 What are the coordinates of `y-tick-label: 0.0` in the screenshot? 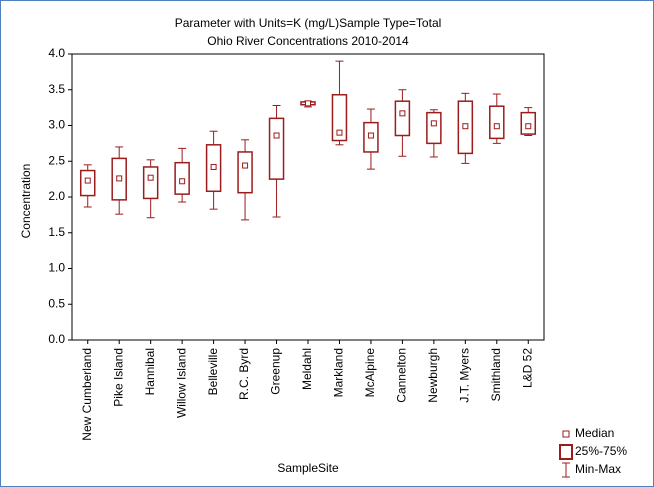 It's located at (56, 339).